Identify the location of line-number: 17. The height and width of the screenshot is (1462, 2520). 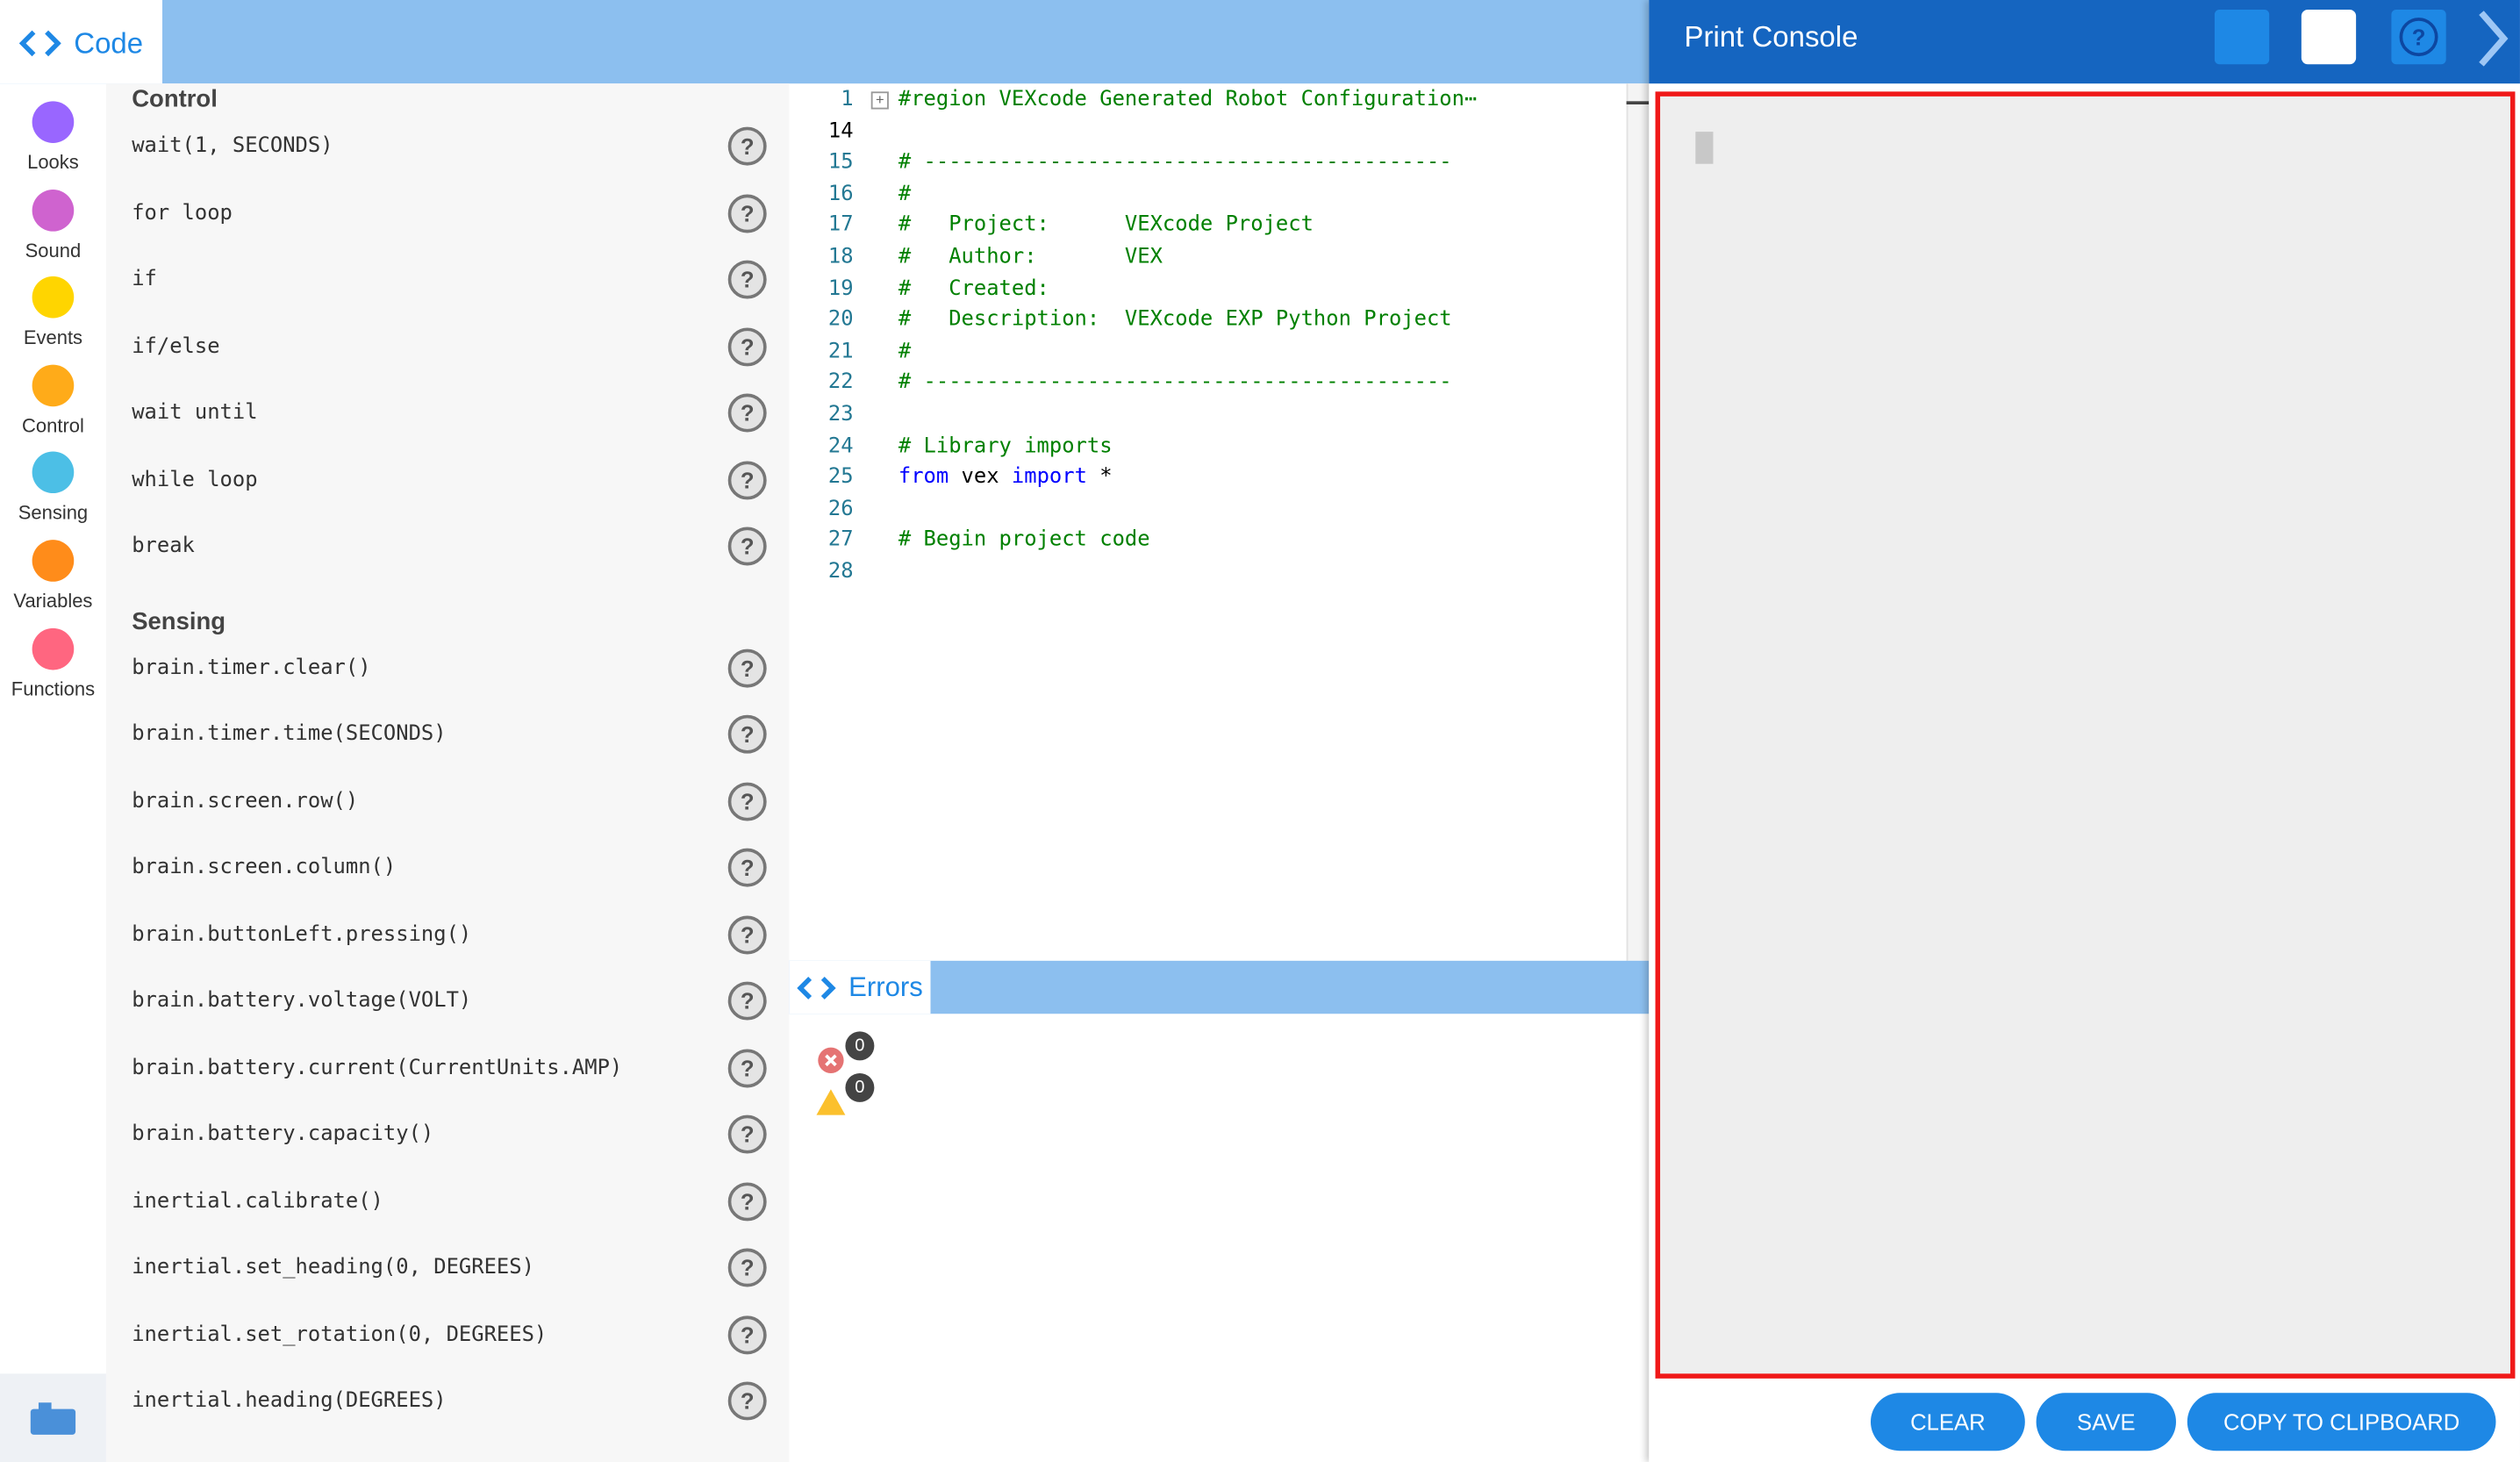
(840, 225).